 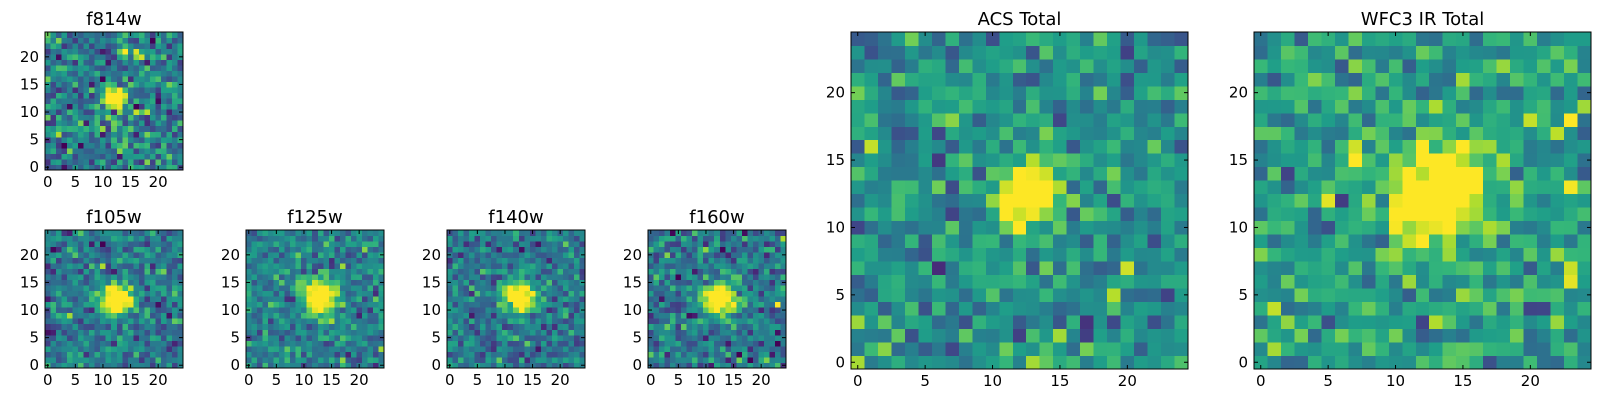 What do you see at coordinates (359, 380) in the screenshot?
I see `x-tick-label: 20` at bounding box center [359, 380].